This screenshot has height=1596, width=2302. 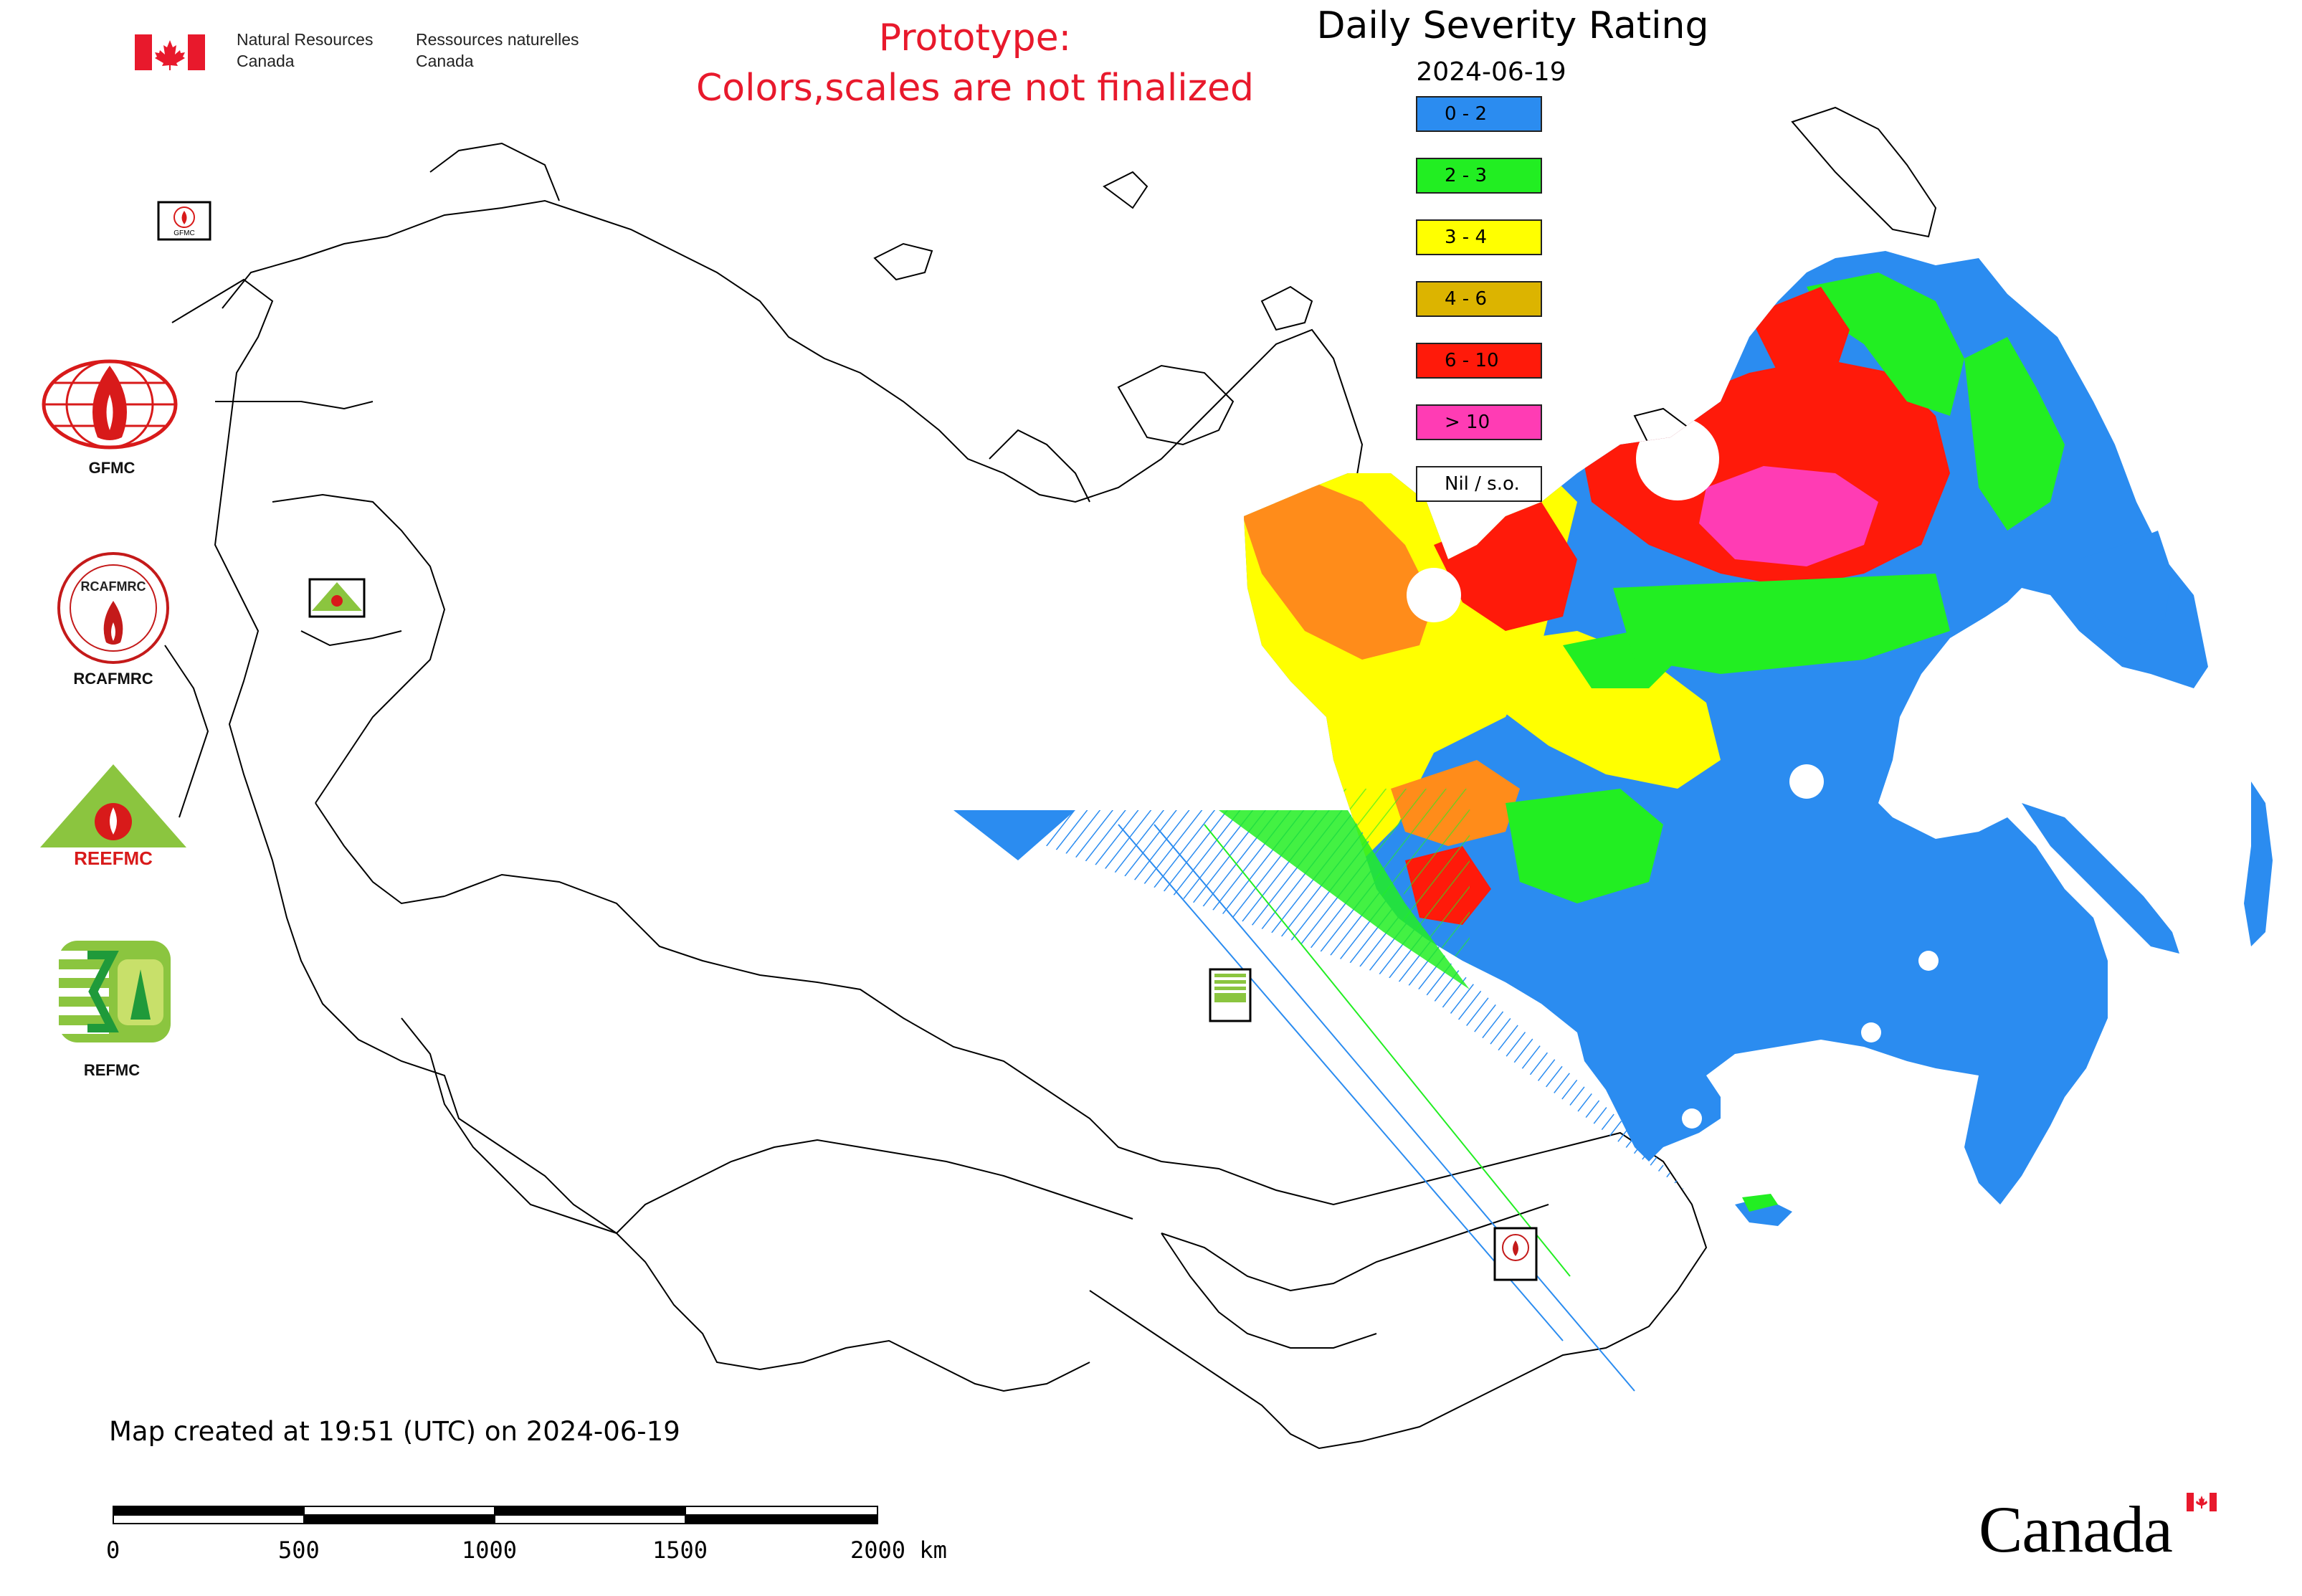 I want to click on prototype-line1: Prototype:, so click(x=975, y=38).